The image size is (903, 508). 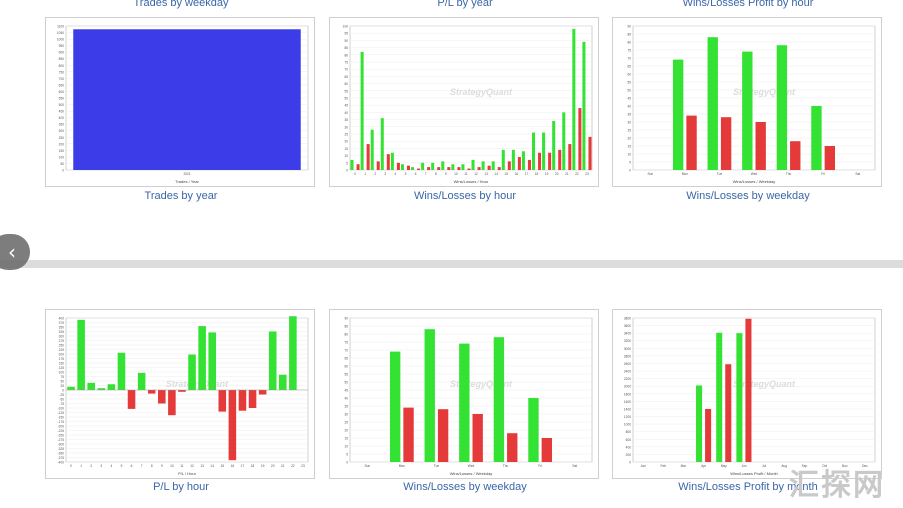 I want to click on x-tick-label: Dec, so click(x=865, y=466).